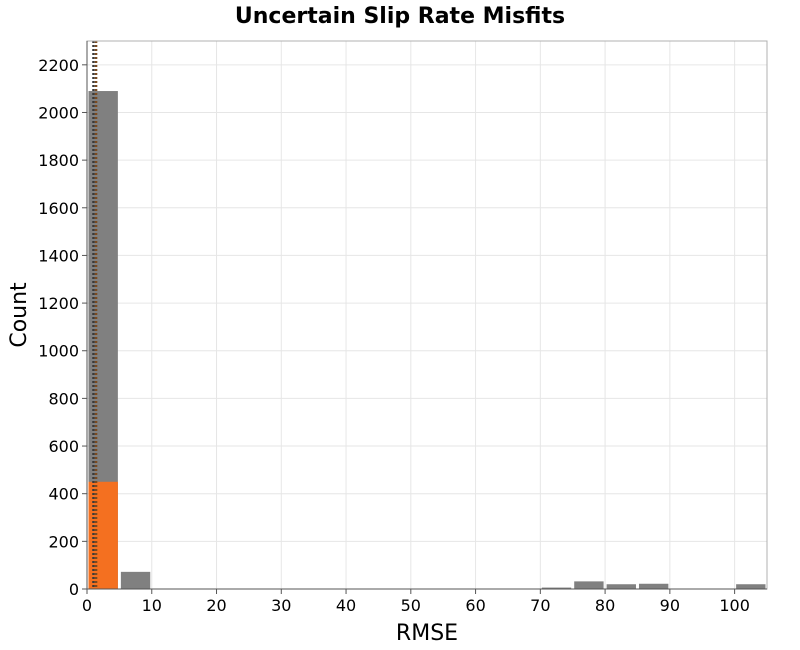  What do you see at coordinates (605, 605) in the screenshot?
I see `x-tick-label: 80` at bounding box center [605, 605].